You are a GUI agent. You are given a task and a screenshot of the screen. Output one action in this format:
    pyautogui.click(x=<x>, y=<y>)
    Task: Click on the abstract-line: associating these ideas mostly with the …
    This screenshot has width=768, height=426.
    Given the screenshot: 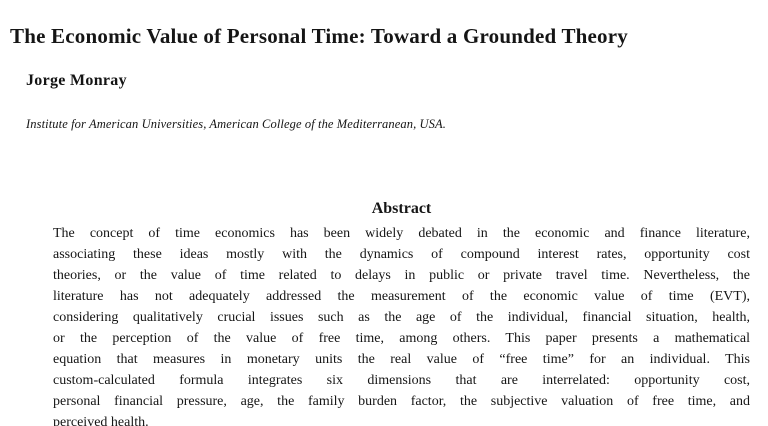 What is the action you would take?
    pyautogui.click(x=401, y=254)
    